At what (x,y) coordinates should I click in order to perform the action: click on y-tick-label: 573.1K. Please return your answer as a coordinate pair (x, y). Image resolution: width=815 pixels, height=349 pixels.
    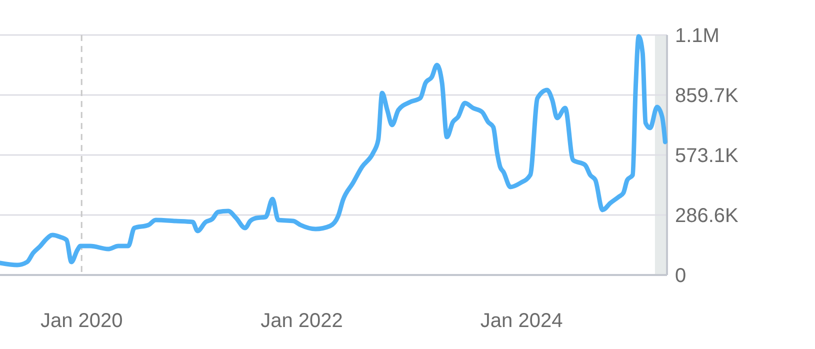
    Looking at the image, I should click on (707, 156).